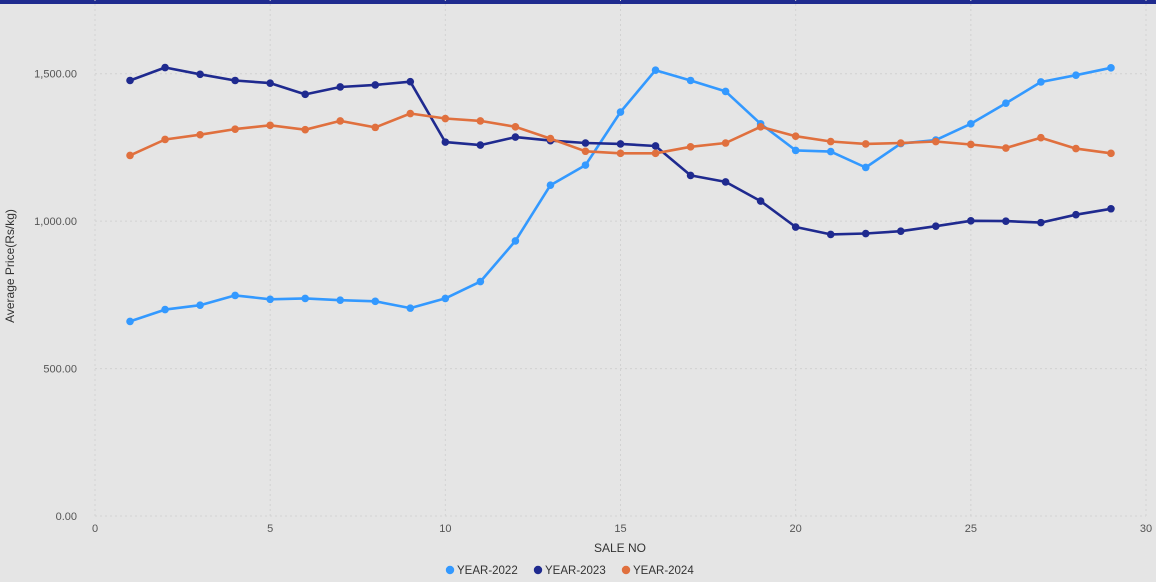 The image size is (1156, 582). I want to click on legend-item: YEAR-2024, so click(658, 571).